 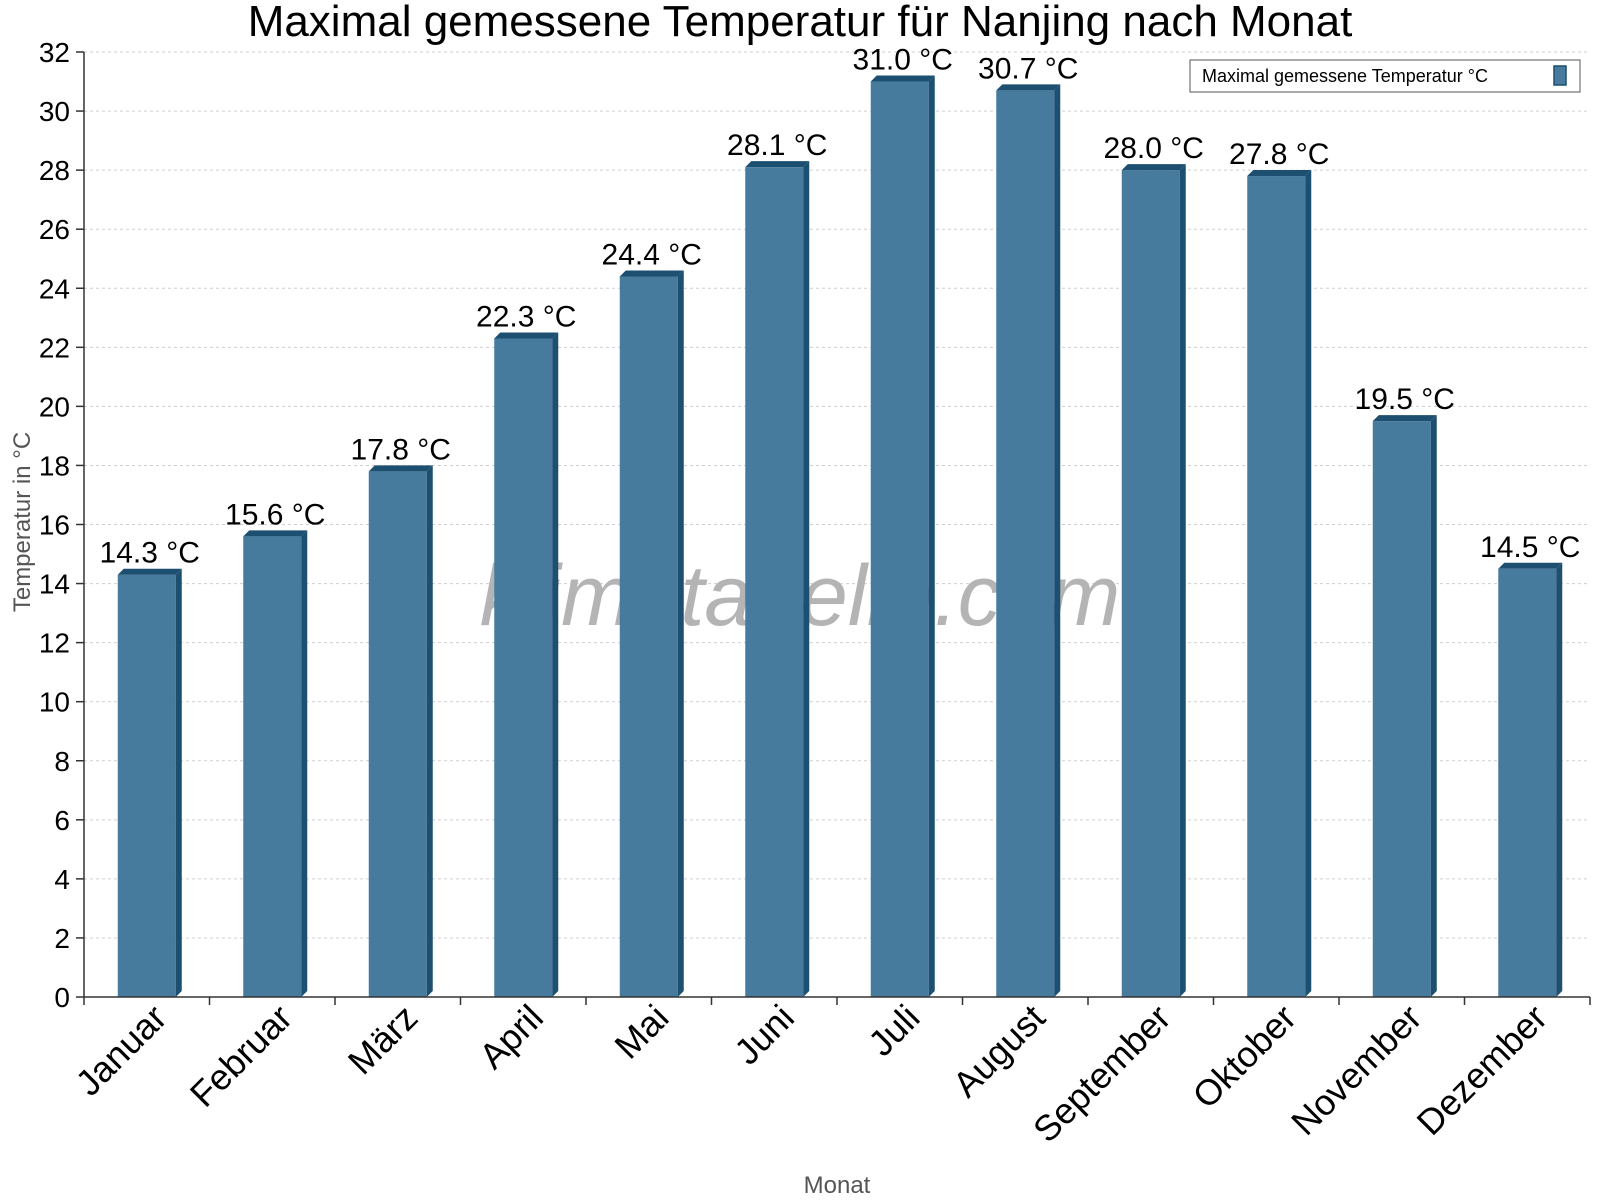 I want to click on y-tick-label: 24, so click(x=54, y=288).